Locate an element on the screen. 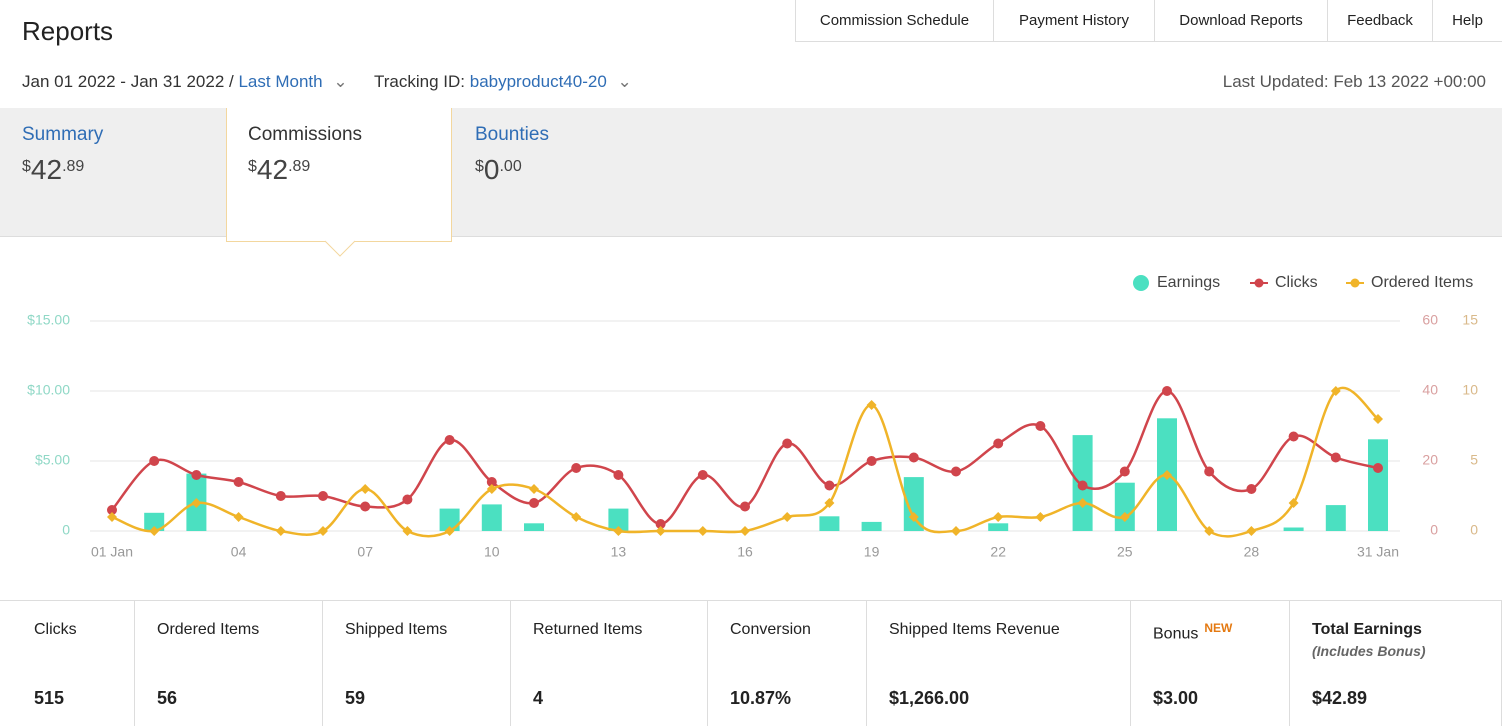  x-tick-label: 28 is located at coordinates (1252, 552).